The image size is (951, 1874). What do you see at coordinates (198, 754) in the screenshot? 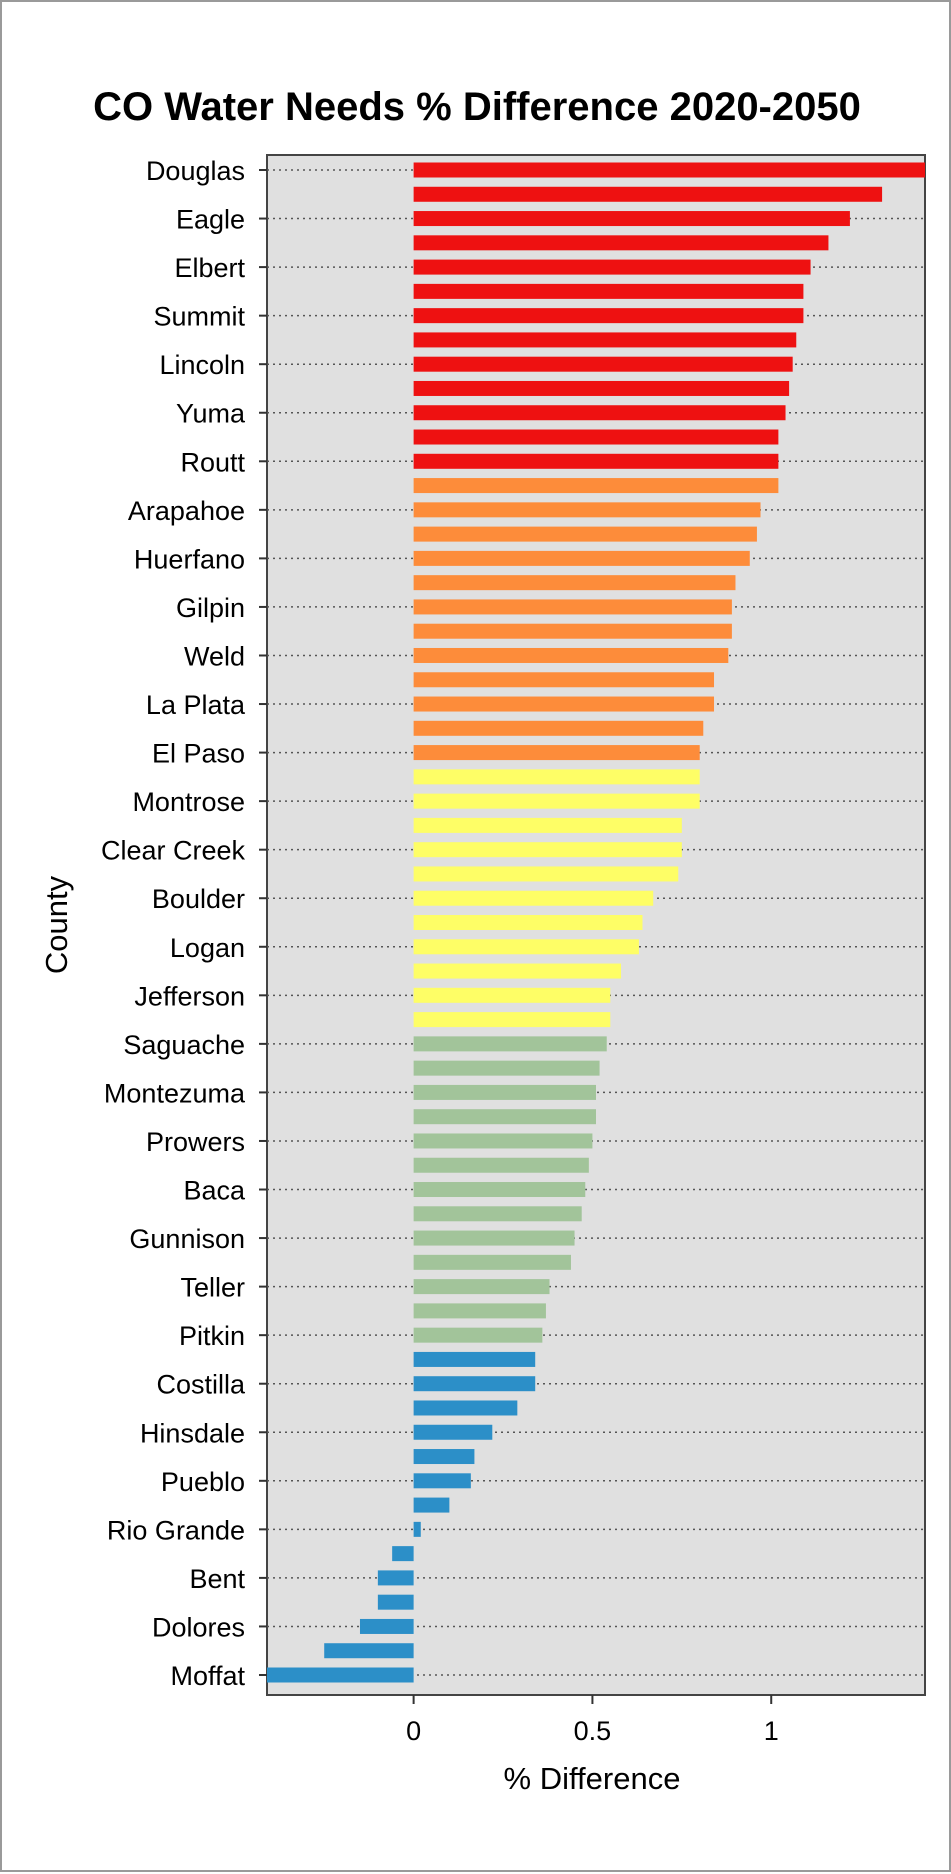
I see `y-tick-label: El Paso` at bounding box center [198, 754].